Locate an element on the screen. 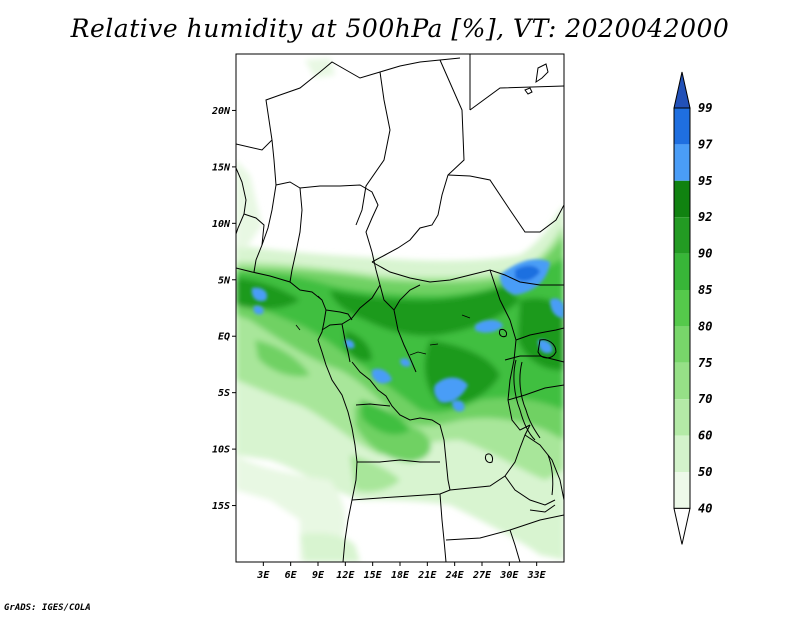 This screenshot has height=618, width=800. colorbar-bottom-arrow is located at coordinates (682, 526).